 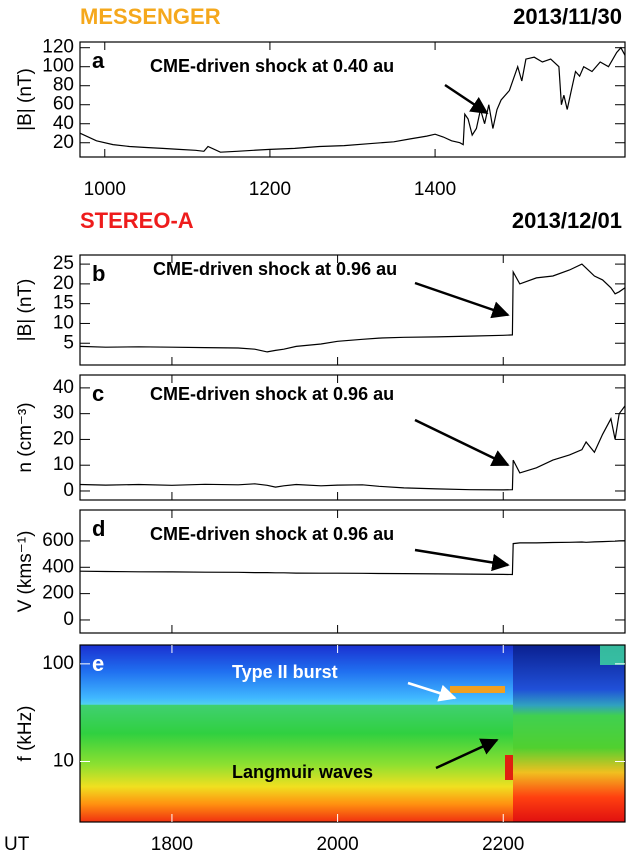 I want to click on y-tick-label: 200, so click(x=58, y=593).